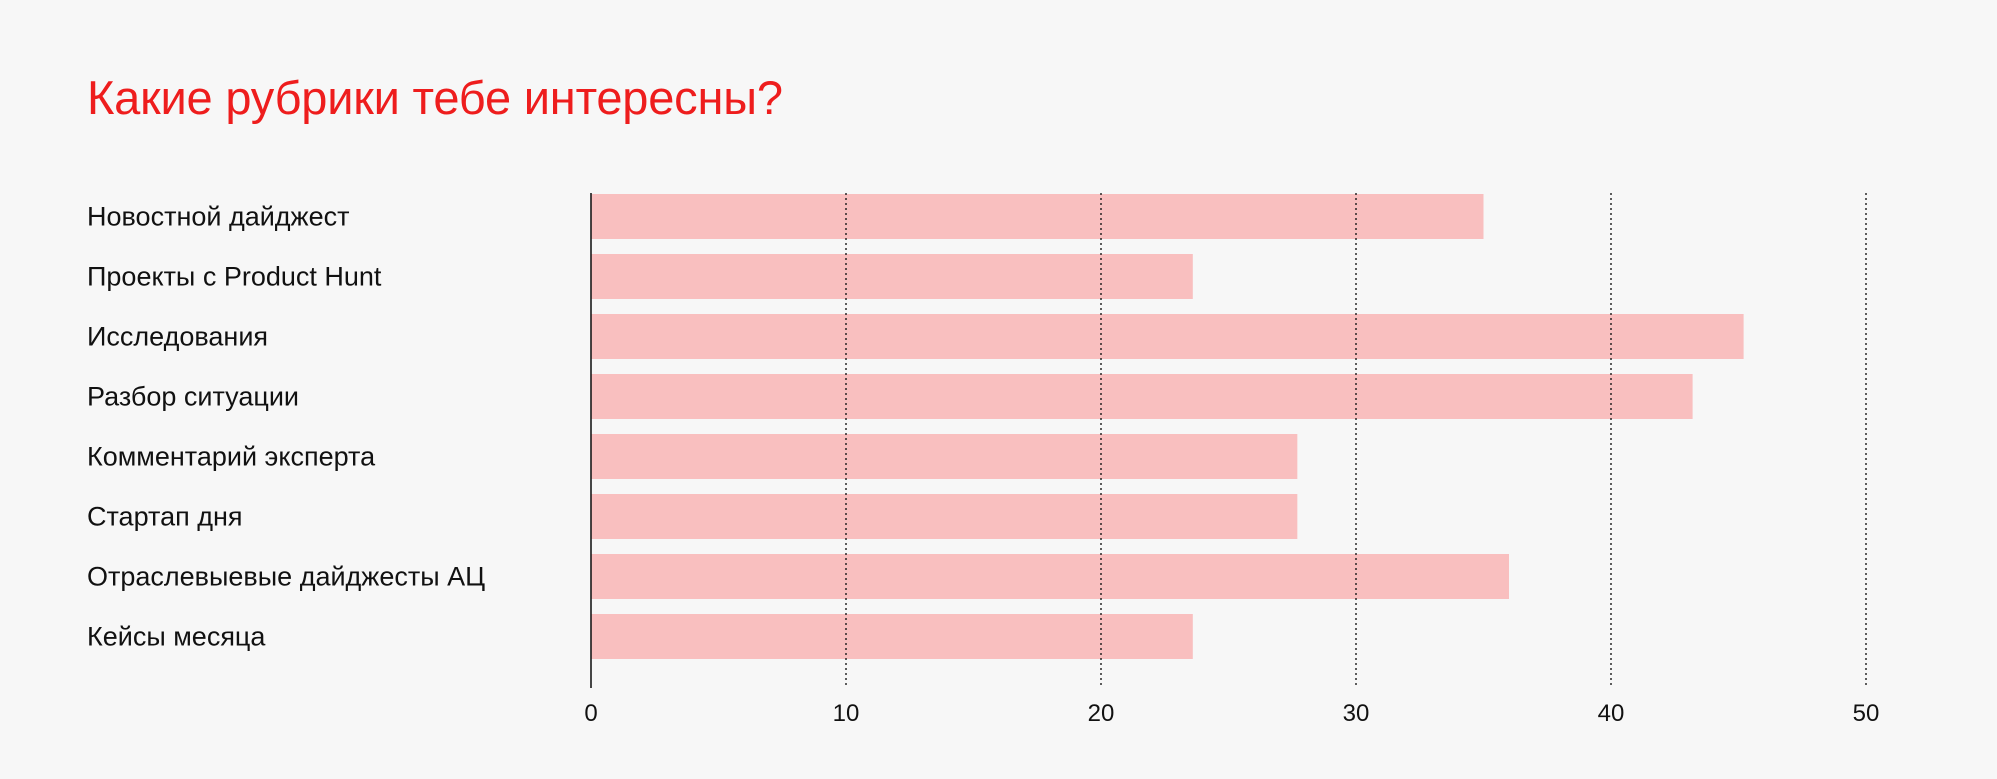 The image size is (1997, 779). What do you see at coordinates (286, 577) in the screenshot?
I see `category-label: Отраслевыевые дайджесты АЦ` at bounding box center [286, 577].